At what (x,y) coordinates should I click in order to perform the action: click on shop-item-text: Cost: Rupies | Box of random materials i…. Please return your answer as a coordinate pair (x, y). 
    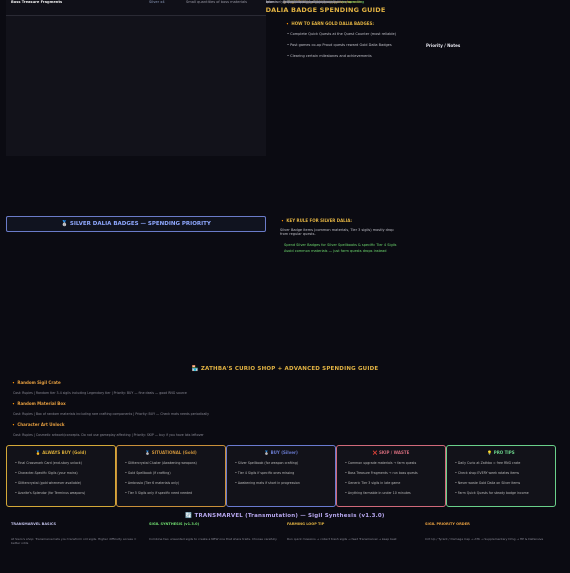
    Looking at the image, I should click on (111, 414).